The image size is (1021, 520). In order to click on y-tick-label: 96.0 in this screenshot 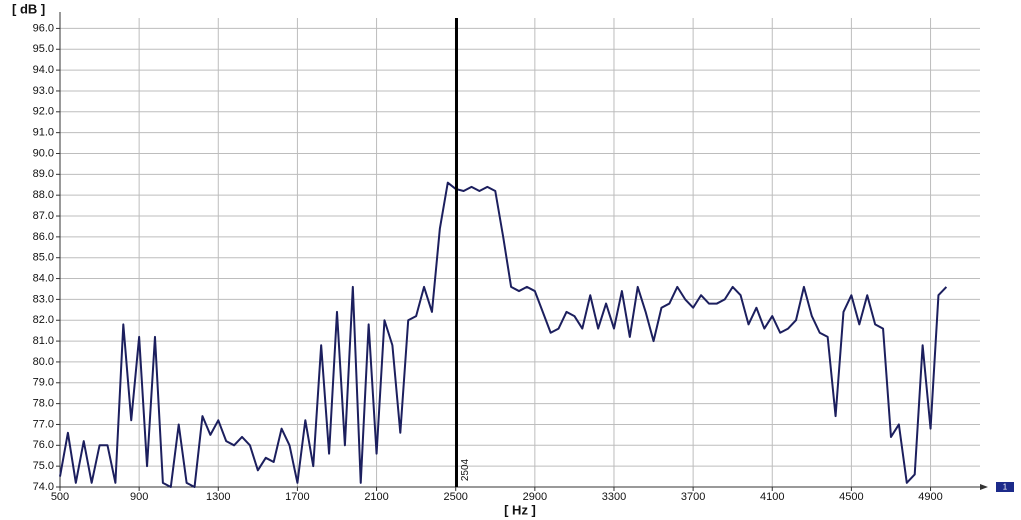, I will do `click(43, 28)`.